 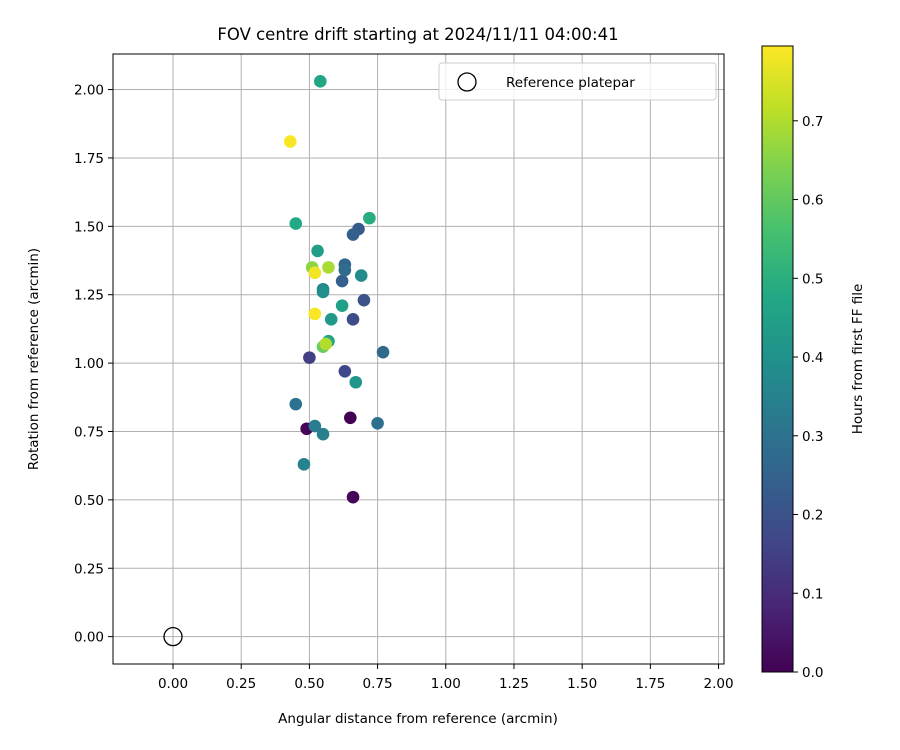 What do you see at coordinates (89, 638) in the screenshot?
I see `y-tick-label: 0.00` at bounding box center [89, 638].